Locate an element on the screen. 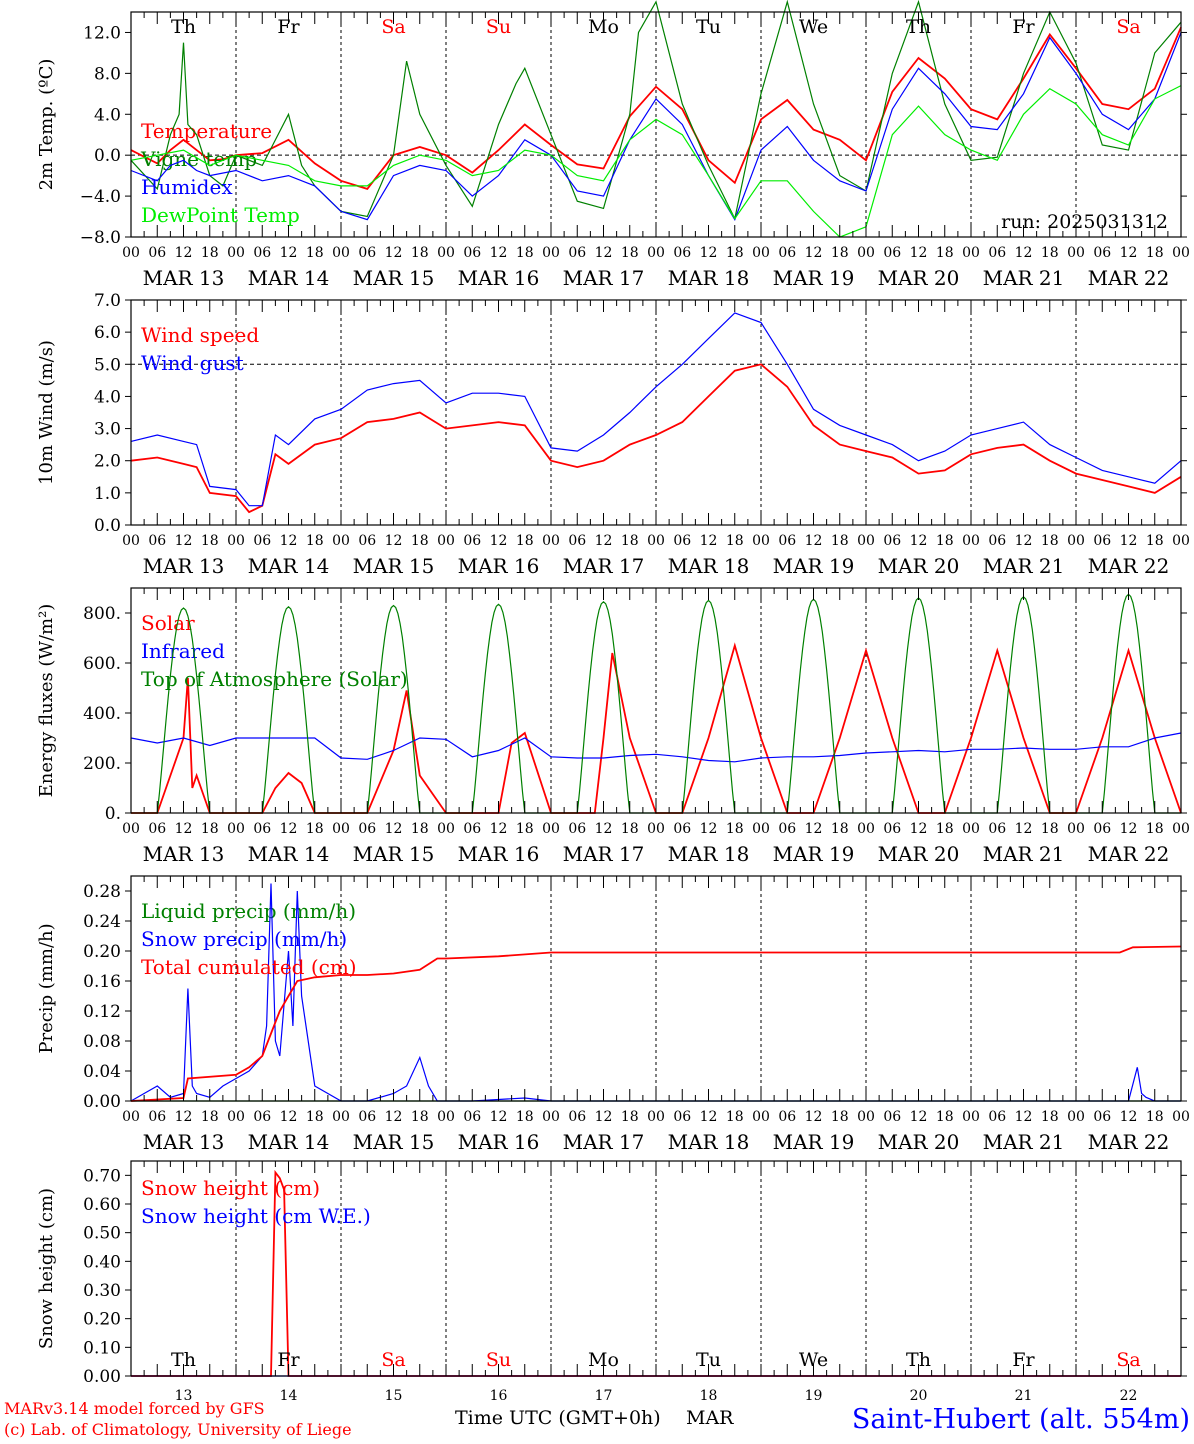 This screenshot has height=1444, width=1194. legend-entry: Humidex is located at coordinates (187, 187).